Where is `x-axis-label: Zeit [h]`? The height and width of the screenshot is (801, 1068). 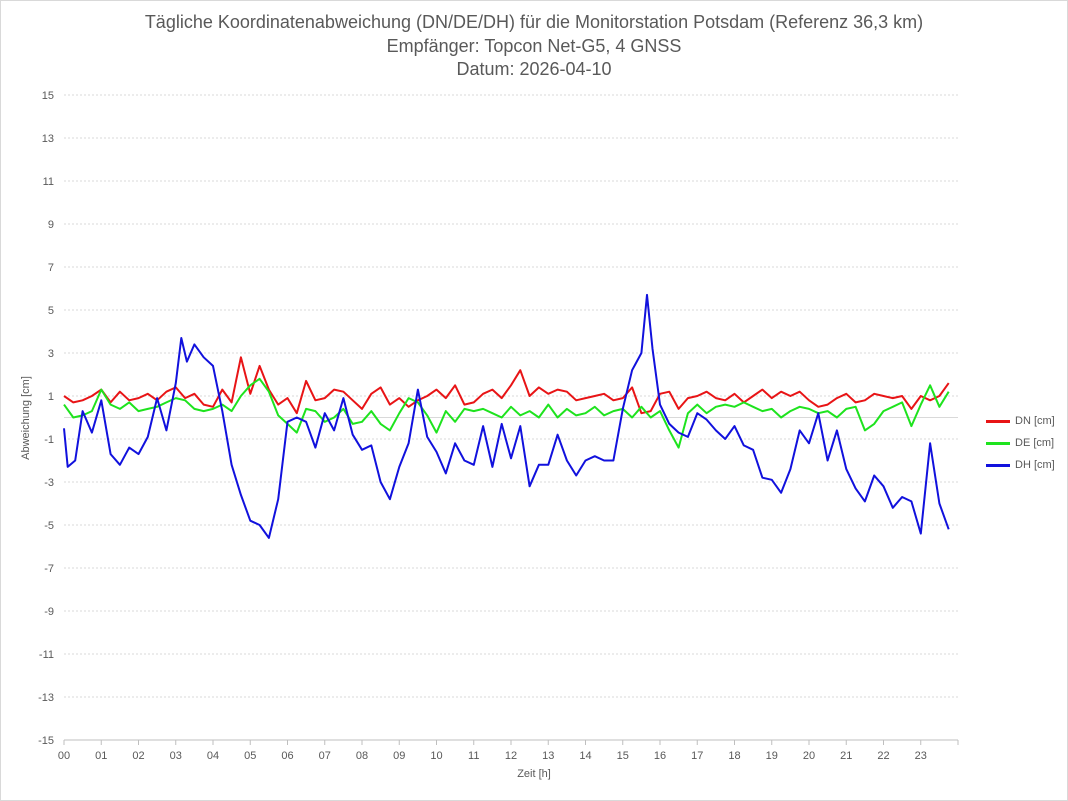
x-axis-label: Zeit [h] is located at coordinates (534, 774).